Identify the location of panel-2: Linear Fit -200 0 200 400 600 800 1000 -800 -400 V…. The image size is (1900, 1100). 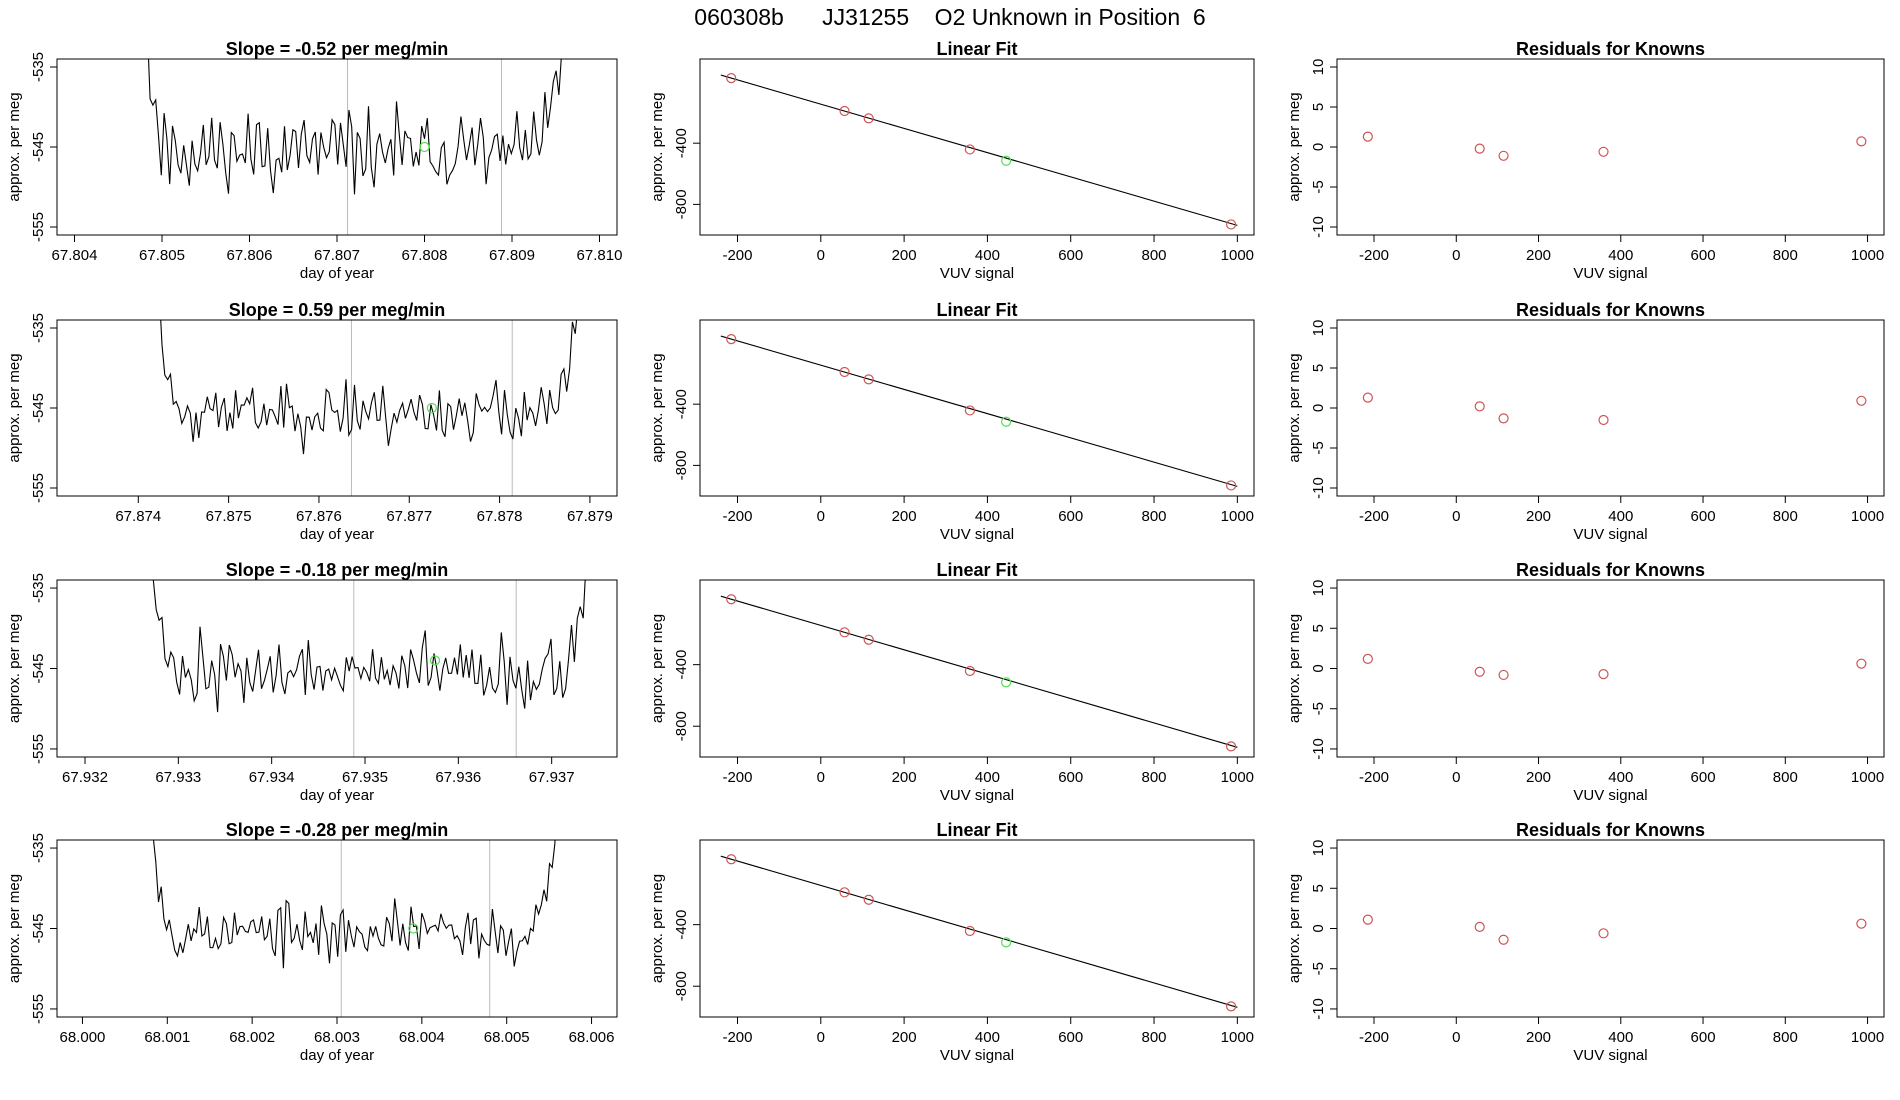
(952, 160).